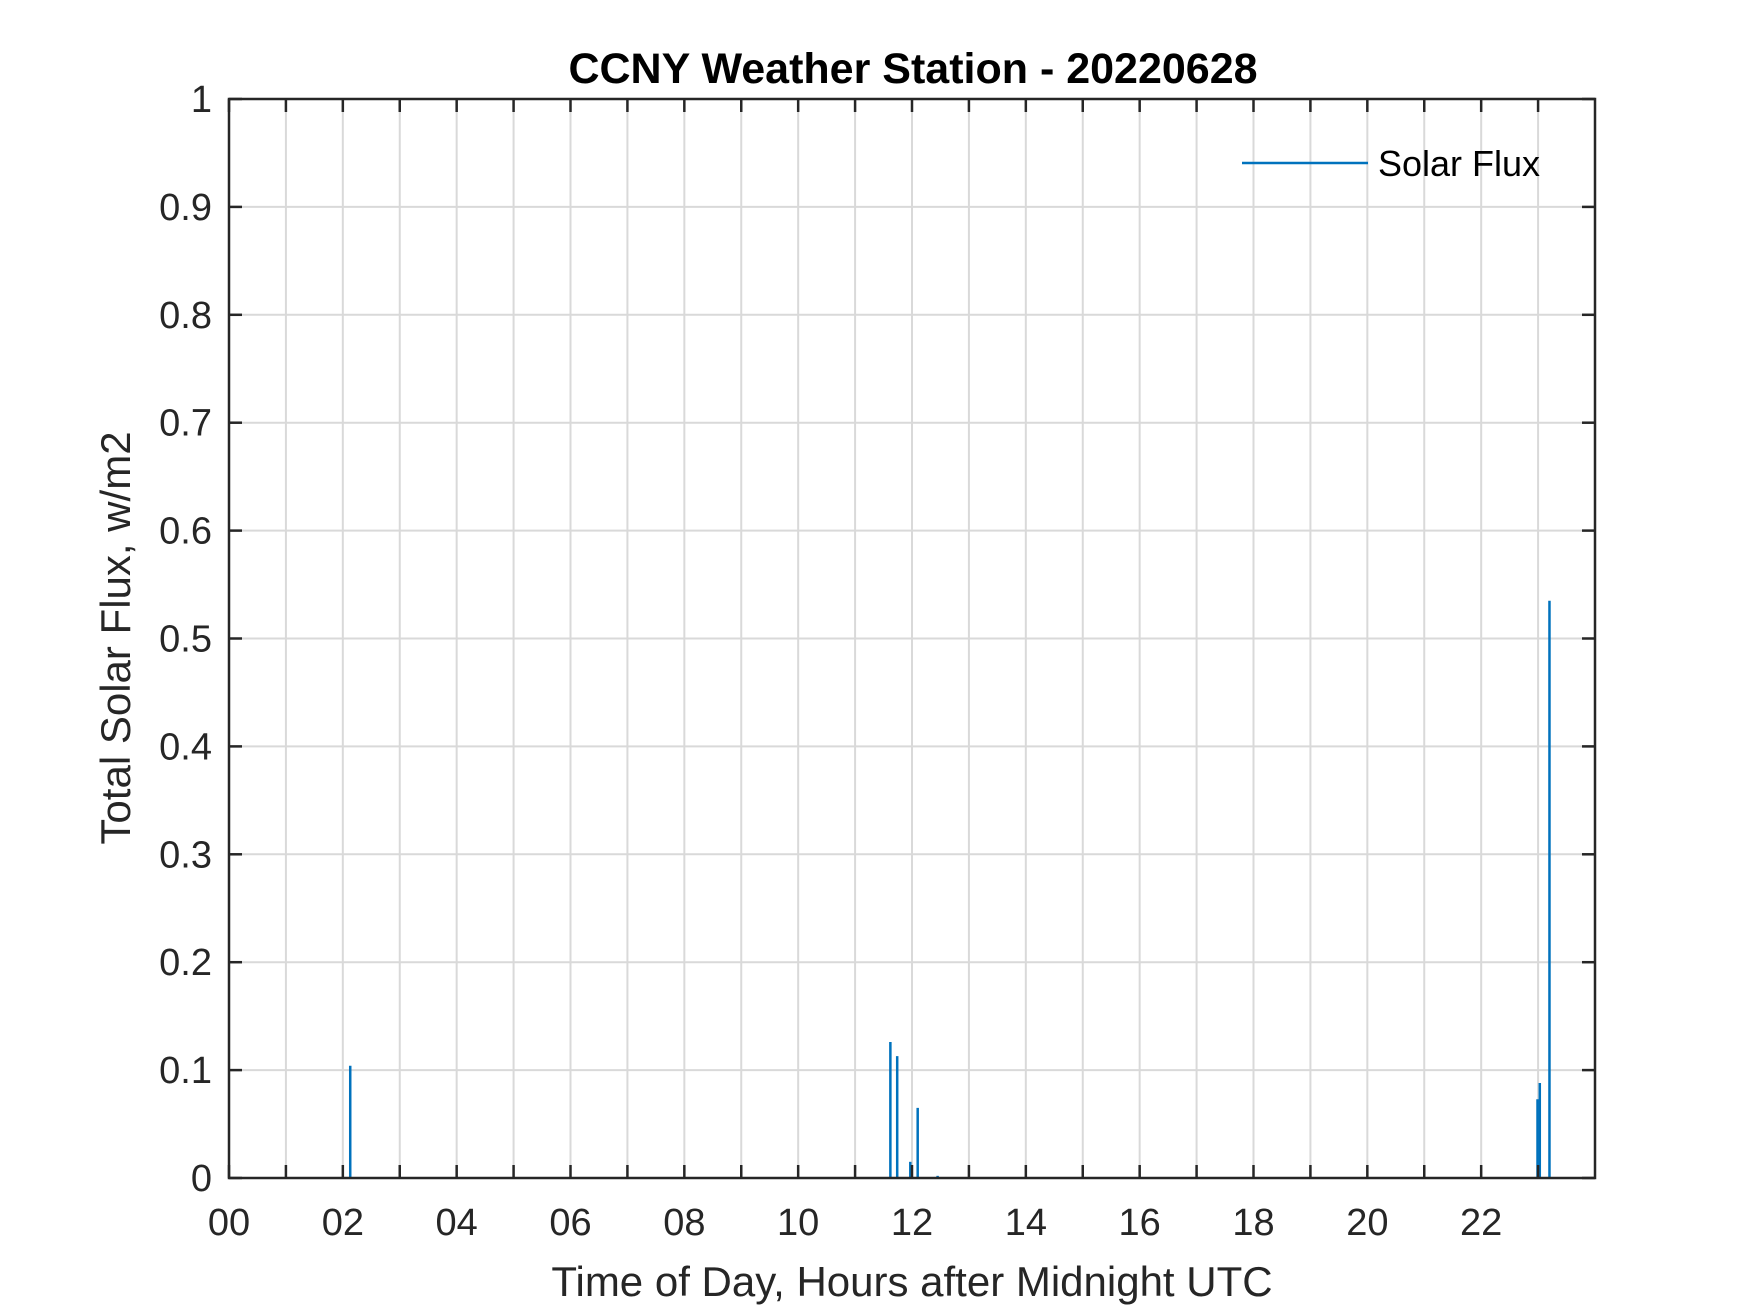 The height and width of the screenshot is (1313, 1750). What do you see at coordinates (911, 1281) in the screenshot?
I see `x-axis-label: Time of Day, Hours after Midnight UTC` at bounding box center [911, 1281].